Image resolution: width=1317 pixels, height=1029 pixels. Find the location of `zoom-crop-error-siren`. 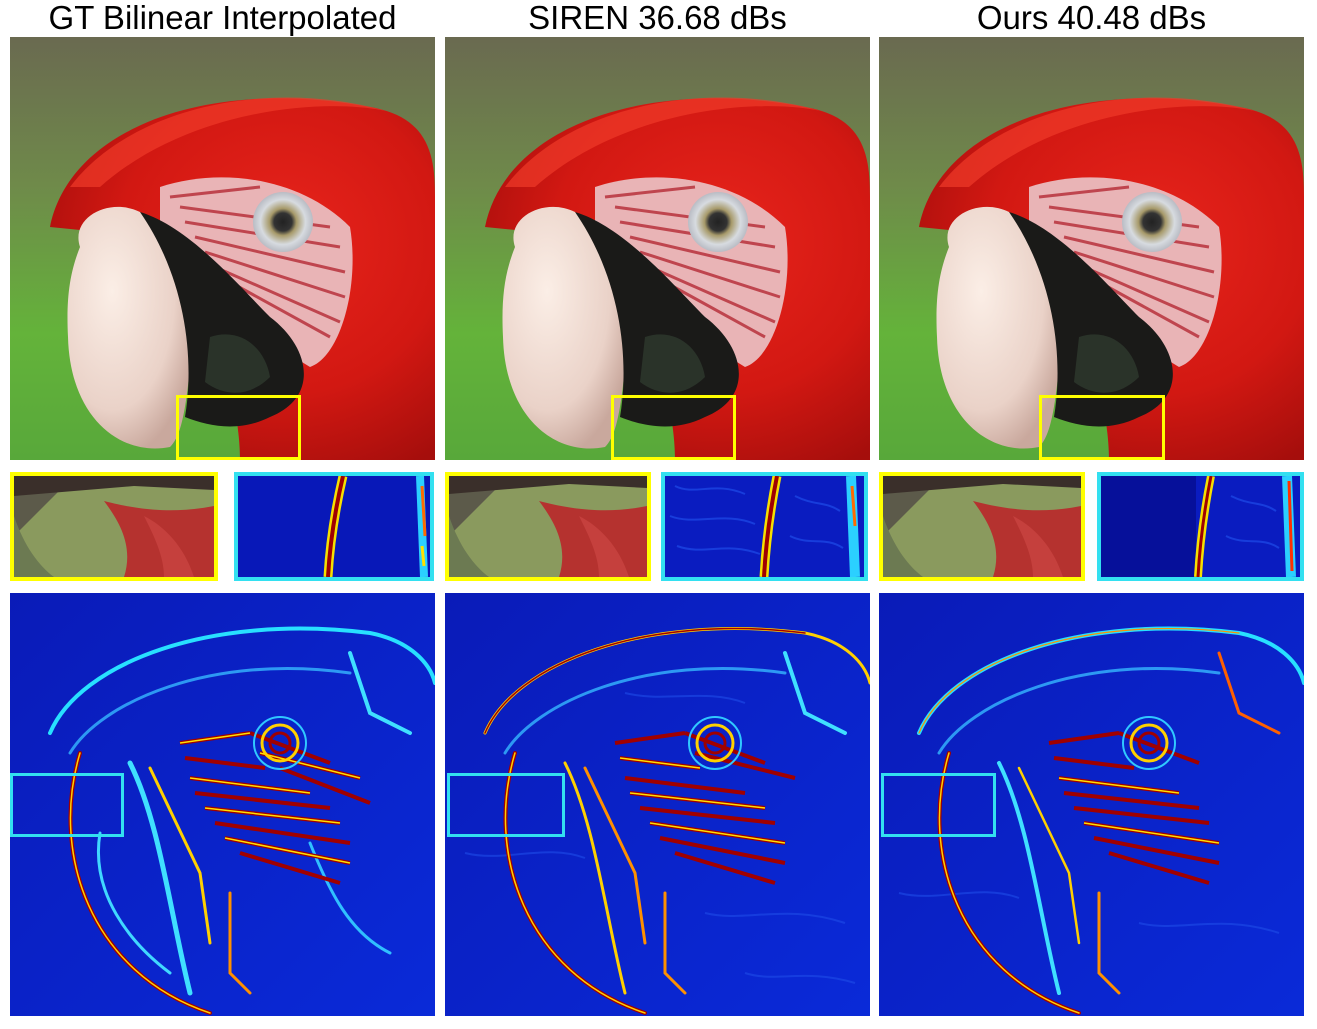

zoom-crop-error-siren is located at coordinates (764, 526).